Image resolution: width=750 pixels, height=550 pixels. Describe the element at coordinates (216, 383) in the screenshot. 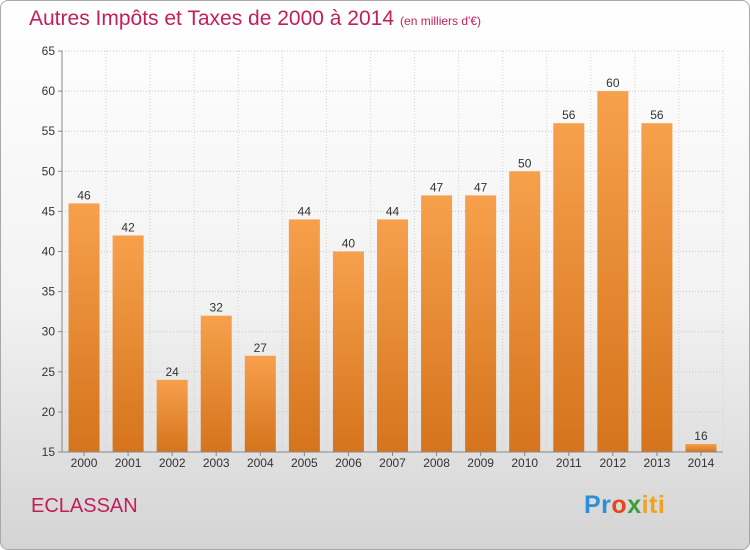

I see `bar-2003` at that location.